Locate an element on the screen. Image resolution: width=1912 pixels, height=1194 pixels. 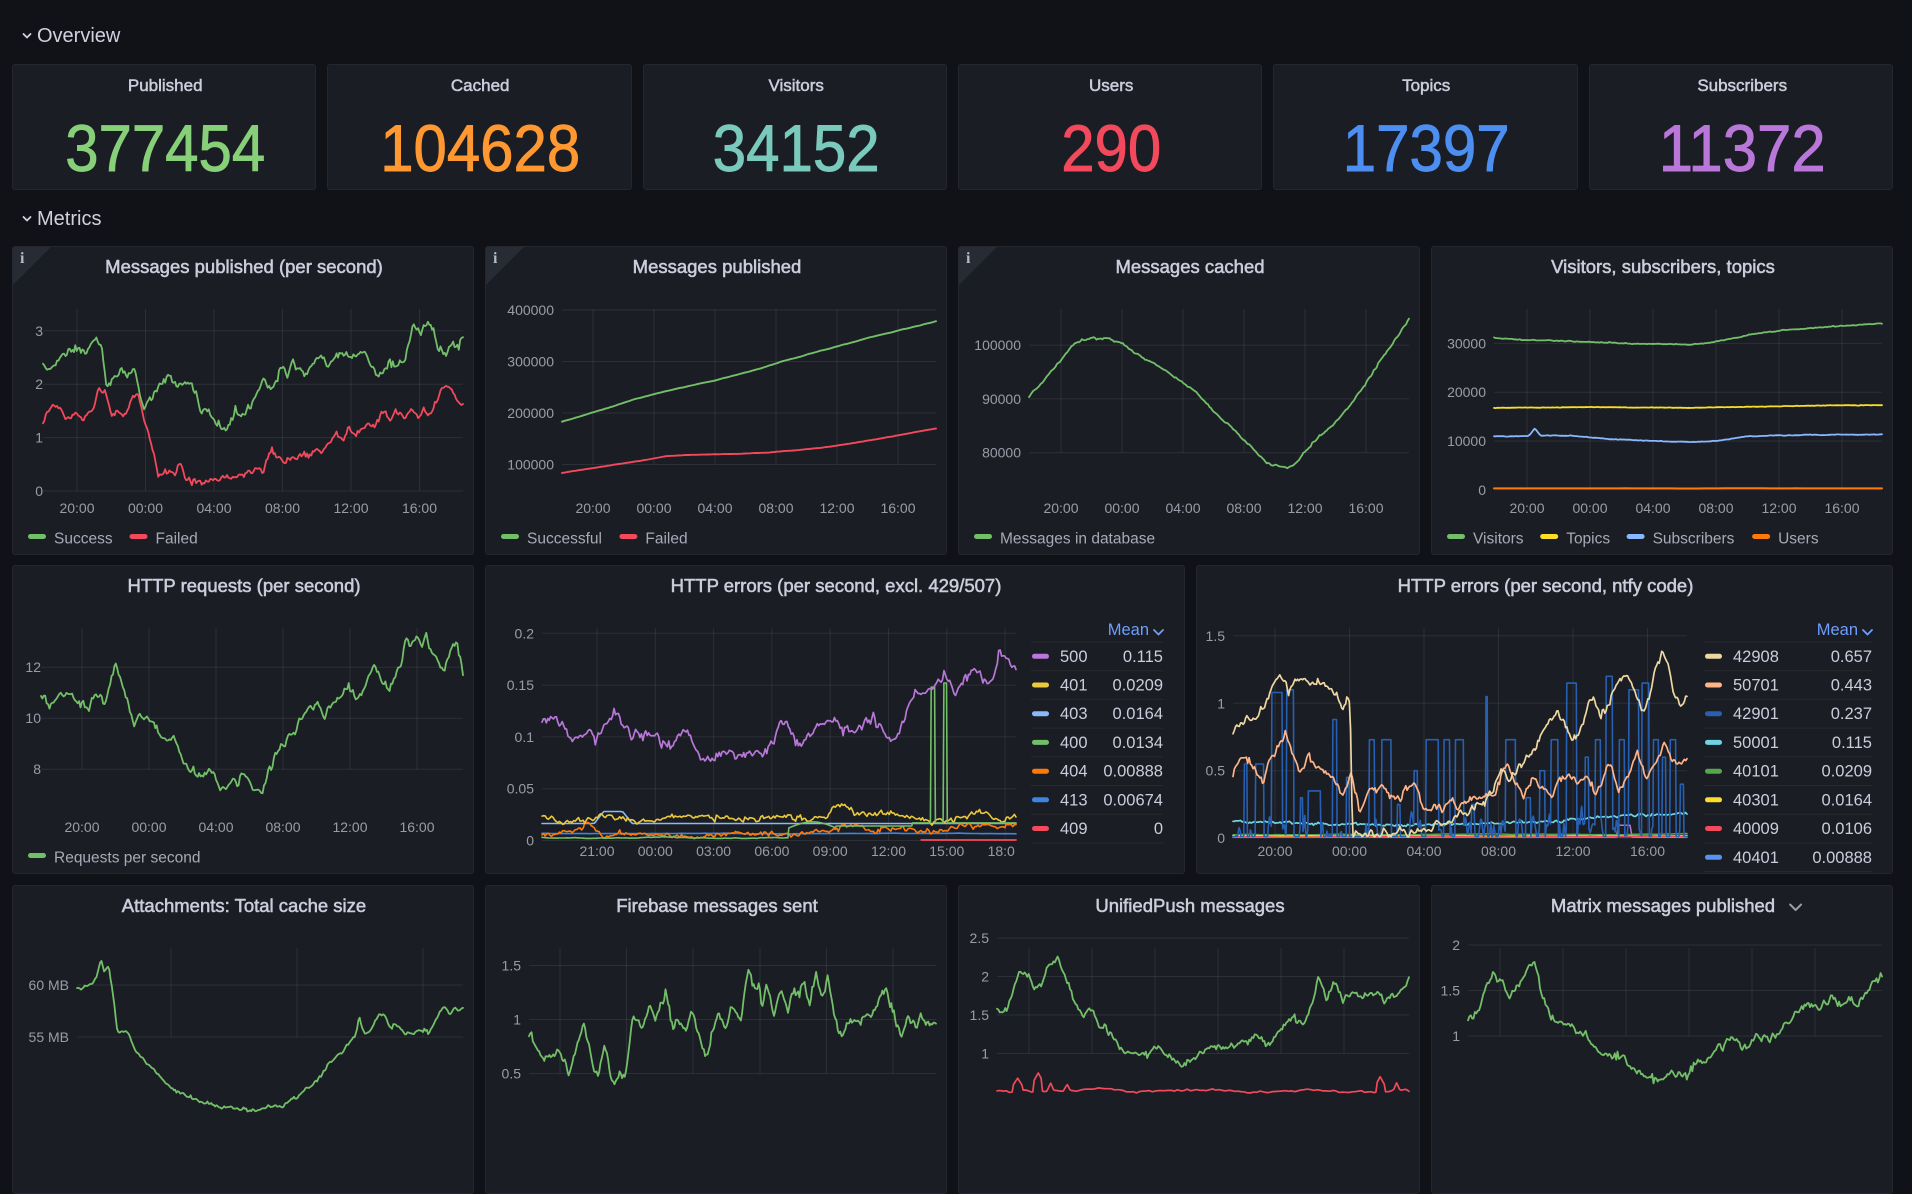
svg-text: 15:00 is located at coordinates (946, 851).